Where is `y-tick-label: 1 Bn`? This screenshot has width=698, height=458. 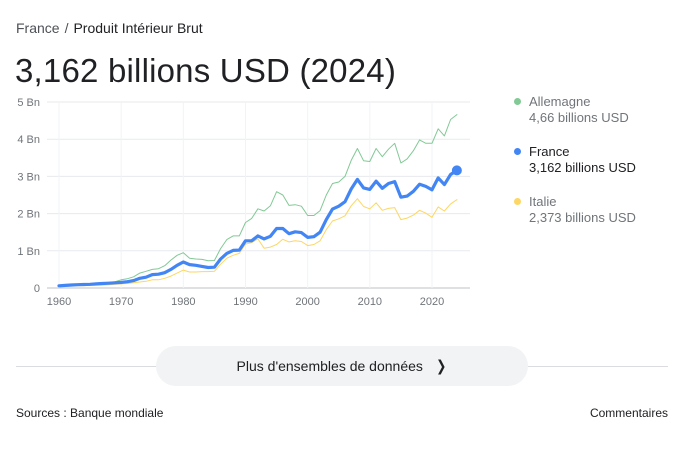 y-tick-label: 1 Bn is located at coordinates (28, 252).